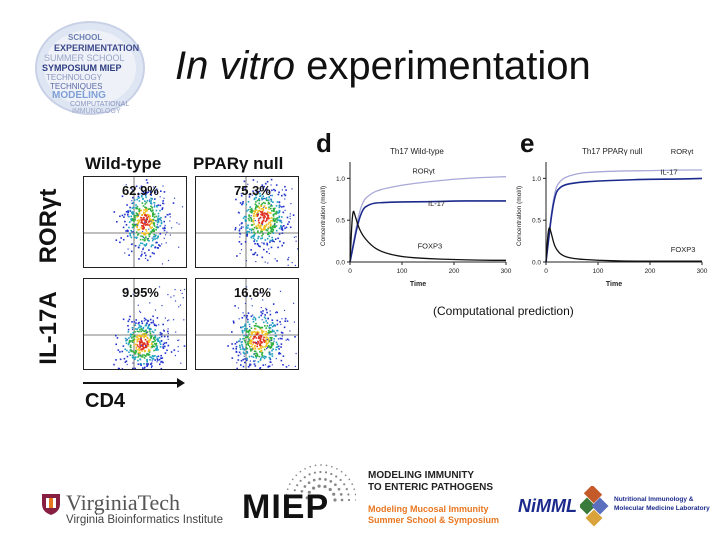  What do you see at coordinates (425, 66) in the screenshot?
I see `slide-title: In vitro experimentation` at bounding box center [425, 66].